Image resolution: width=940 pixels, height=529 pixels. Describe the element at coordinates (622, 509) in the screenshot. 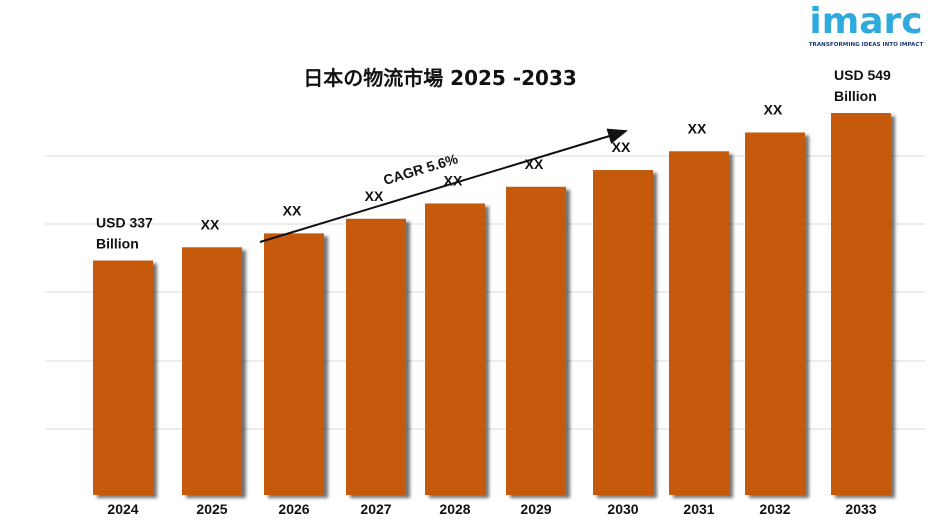

I see `x-tick-label: 2030` at that location.